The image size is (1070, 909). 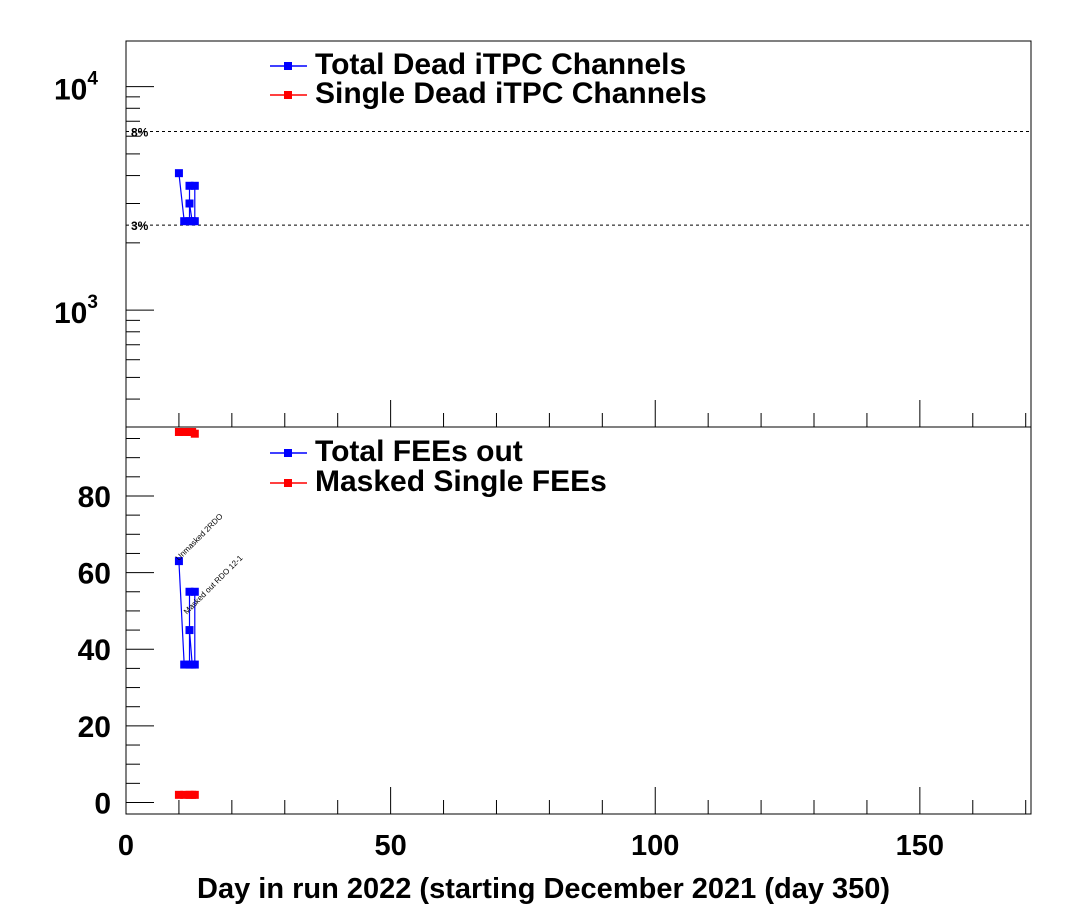 What do you see at coordinates (140, 226) in the screenshot?
I see `reference-line-label: 3%` at bounding box center [140, 226].